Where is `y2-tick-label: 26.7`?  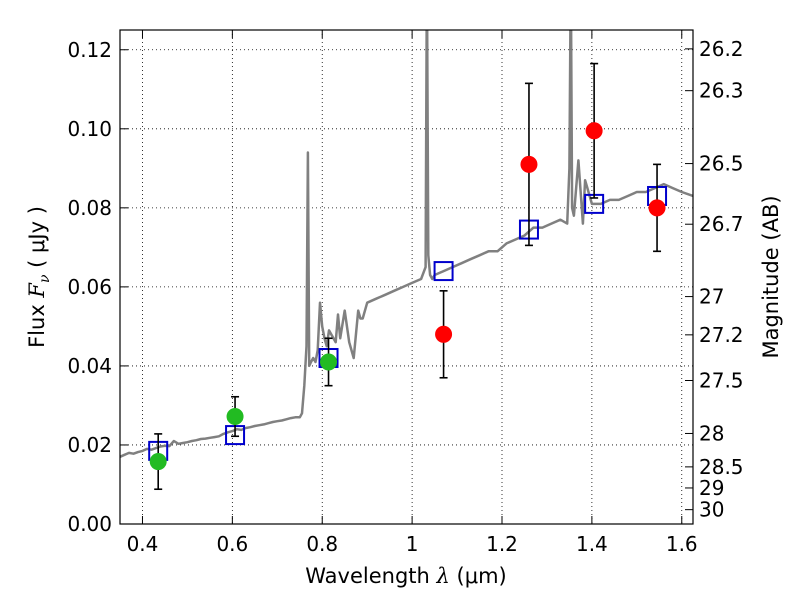 y2-tick-label: 26.7 is located at coordinates (721, 224).